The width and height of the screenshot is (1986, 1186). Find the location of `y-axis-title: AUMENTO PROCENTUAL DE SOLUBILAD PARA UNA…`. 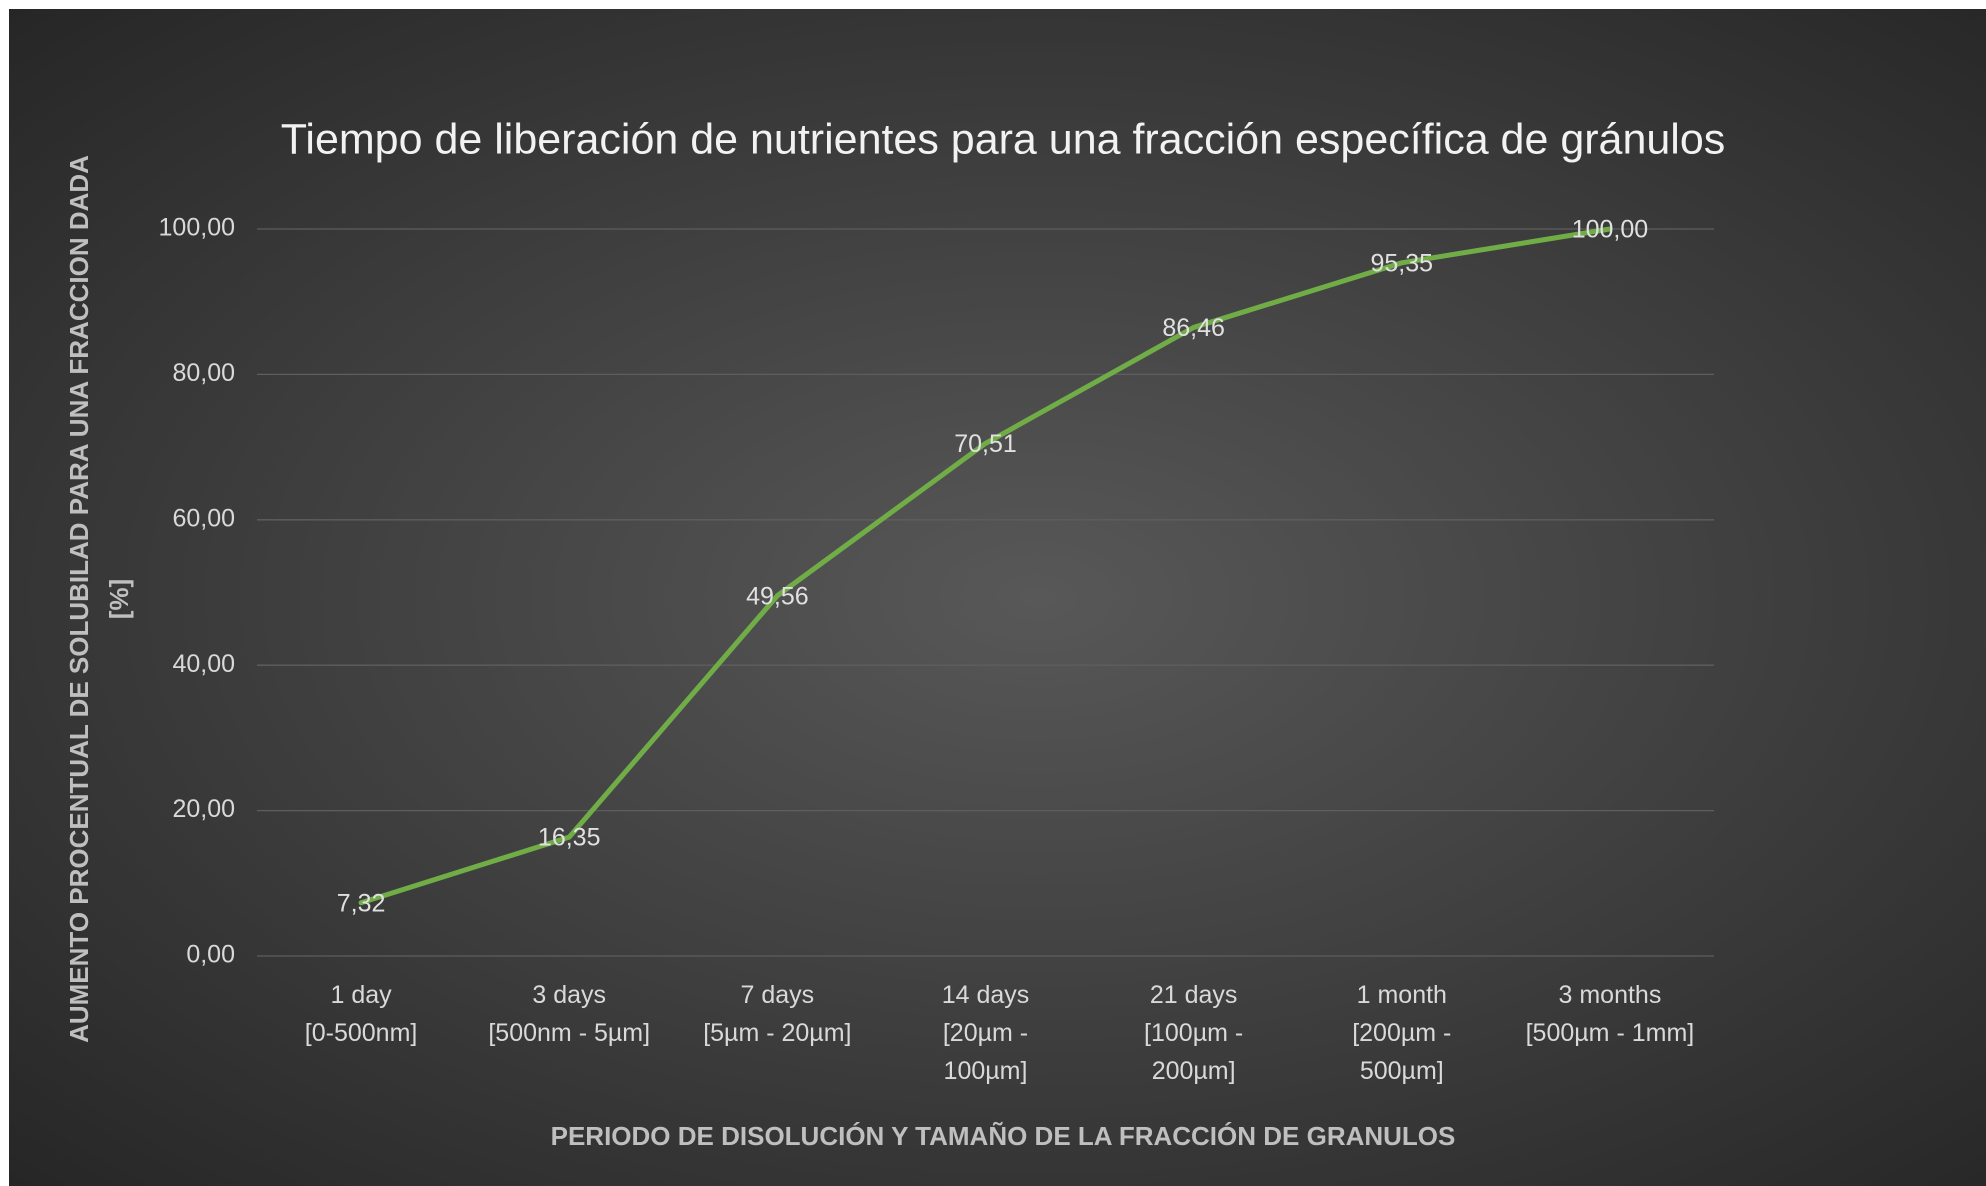

y-axis-title: AUMENTO PROCENTUAL DE SOLUBILAD PARA UNA… is located at coordinates (79, 599).